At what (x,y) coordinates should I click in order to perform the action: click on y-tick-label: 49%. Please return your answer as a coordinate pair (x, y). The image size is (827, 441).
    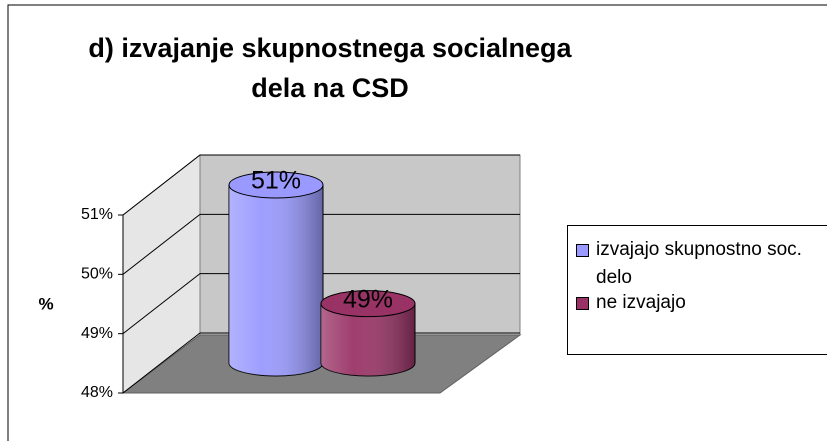
    Looking at the image, I should click on (97, 333).